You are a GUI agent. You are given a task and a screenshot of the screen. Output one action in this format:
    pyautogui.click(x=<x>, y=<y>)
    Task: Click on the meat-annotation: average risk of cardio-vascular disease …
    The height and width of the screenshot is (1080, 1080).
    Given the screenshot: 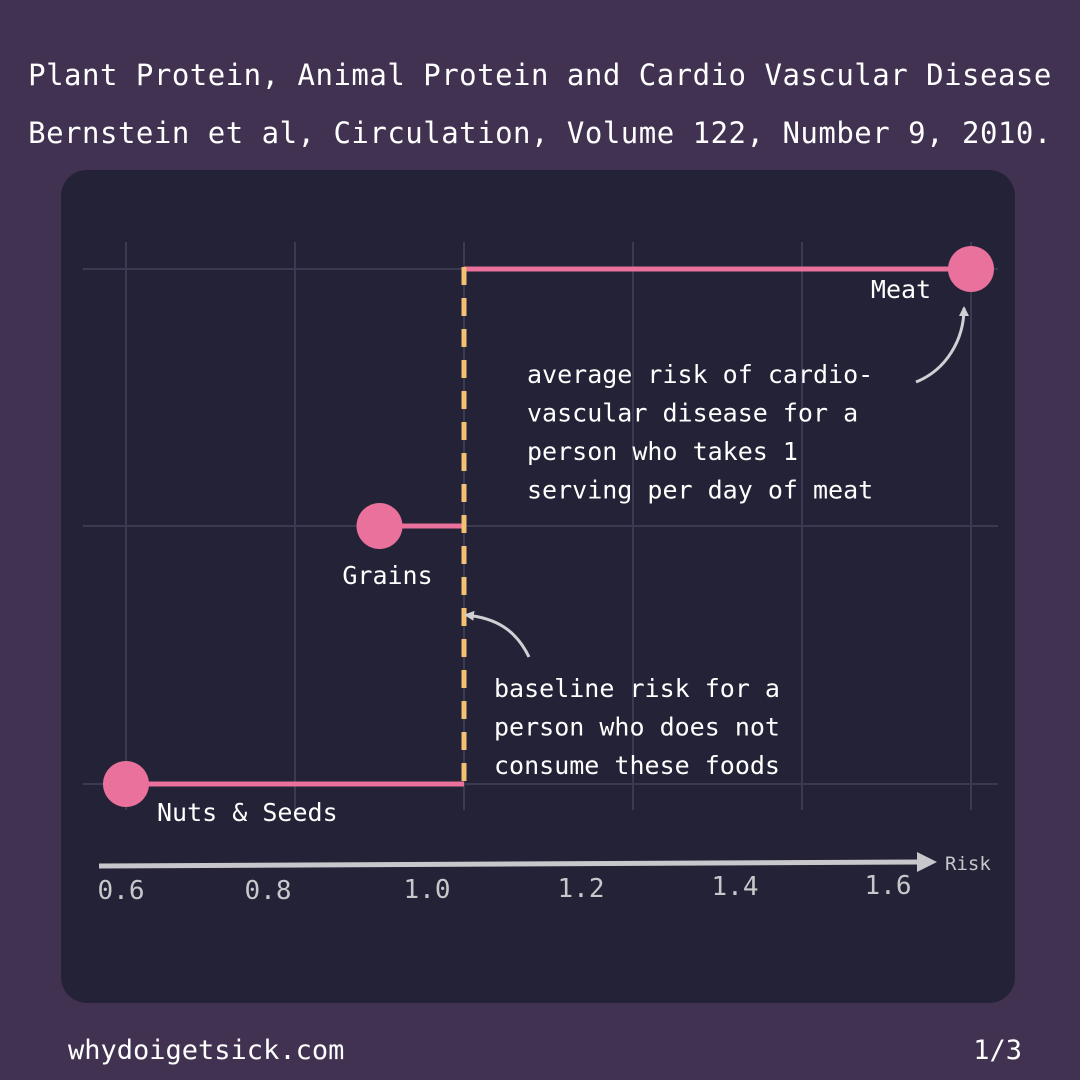 What is the action you would take?
    pyautogui.click(x=700, y=432)
    